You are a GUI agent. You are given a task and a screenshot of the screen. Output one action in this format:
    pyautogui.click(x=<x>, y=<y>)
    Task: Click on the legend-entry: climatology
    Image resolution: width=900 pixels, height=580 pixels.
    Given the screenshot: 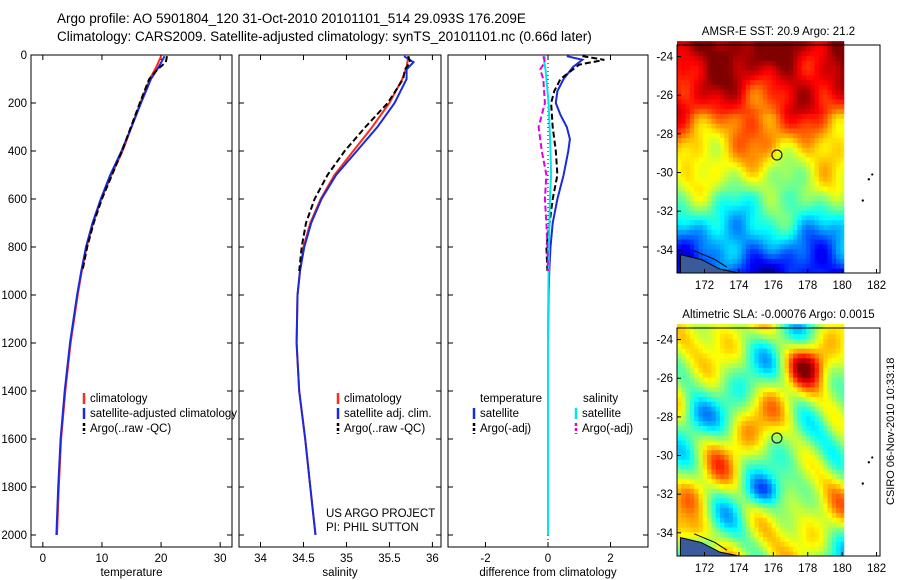 What is the action you would take?
    pyautogui.click(x=119, y=399)
    